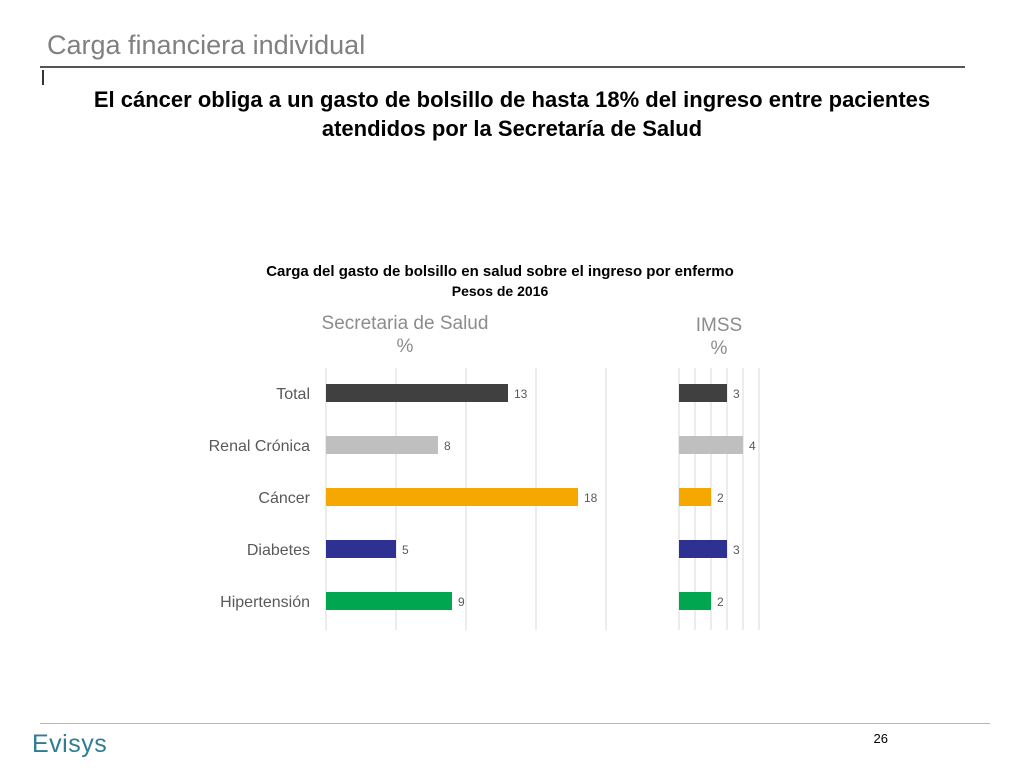 This screenshot has width=1024, height=768. Describe the element at coordinates (43, 77) in the screenshot. I see `title-accent-tick` at that location.